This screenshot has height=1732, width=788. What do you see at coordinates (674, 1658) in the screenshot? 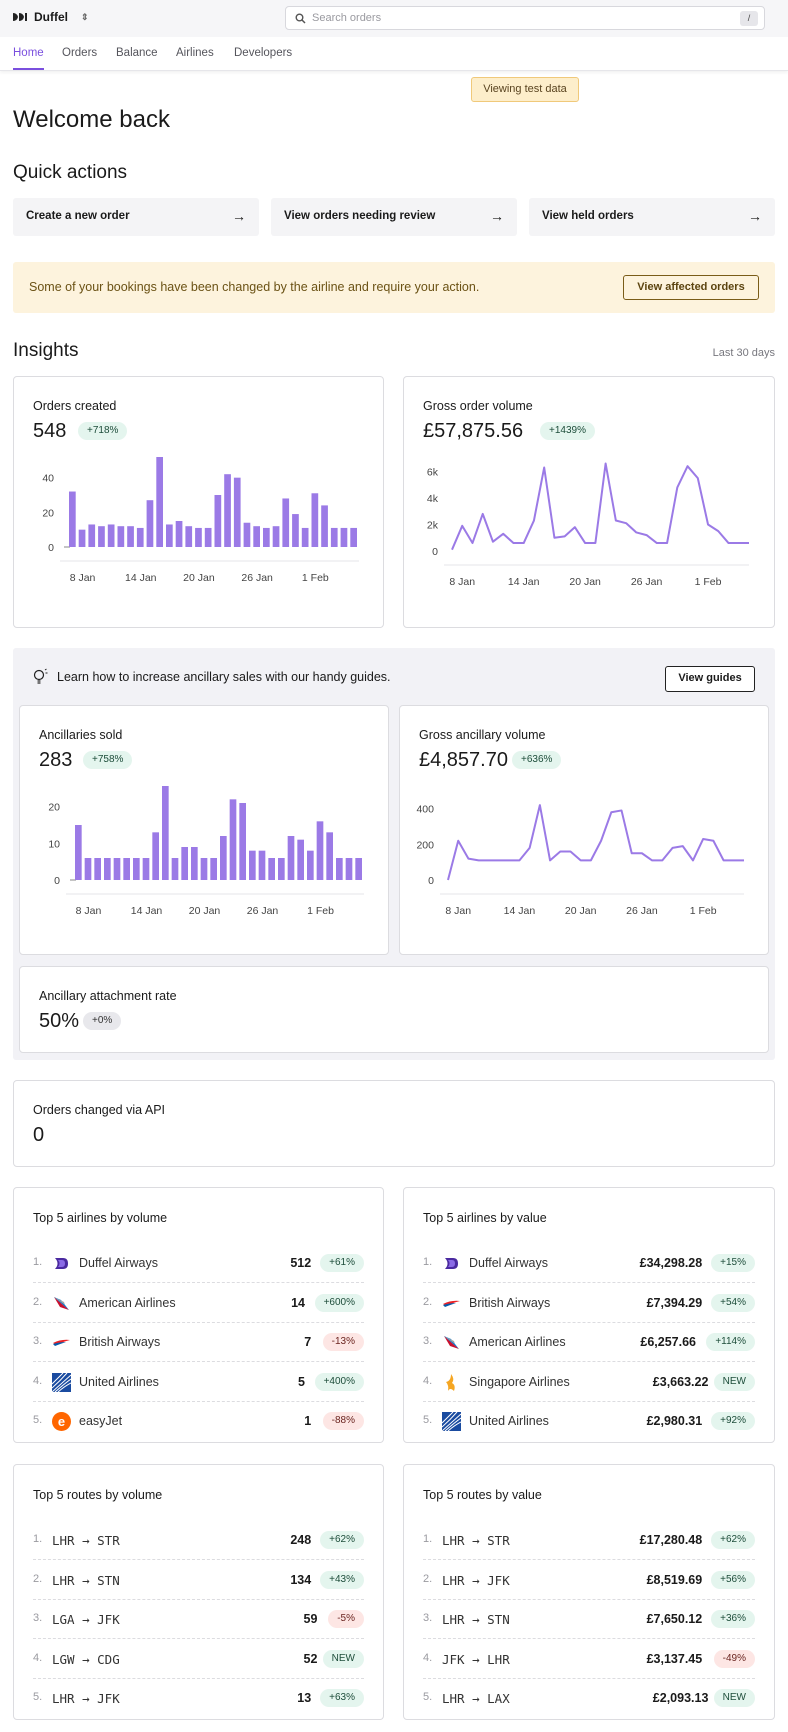
I see `metric-value: £3,137.45` at bounding box center [674, 1658].